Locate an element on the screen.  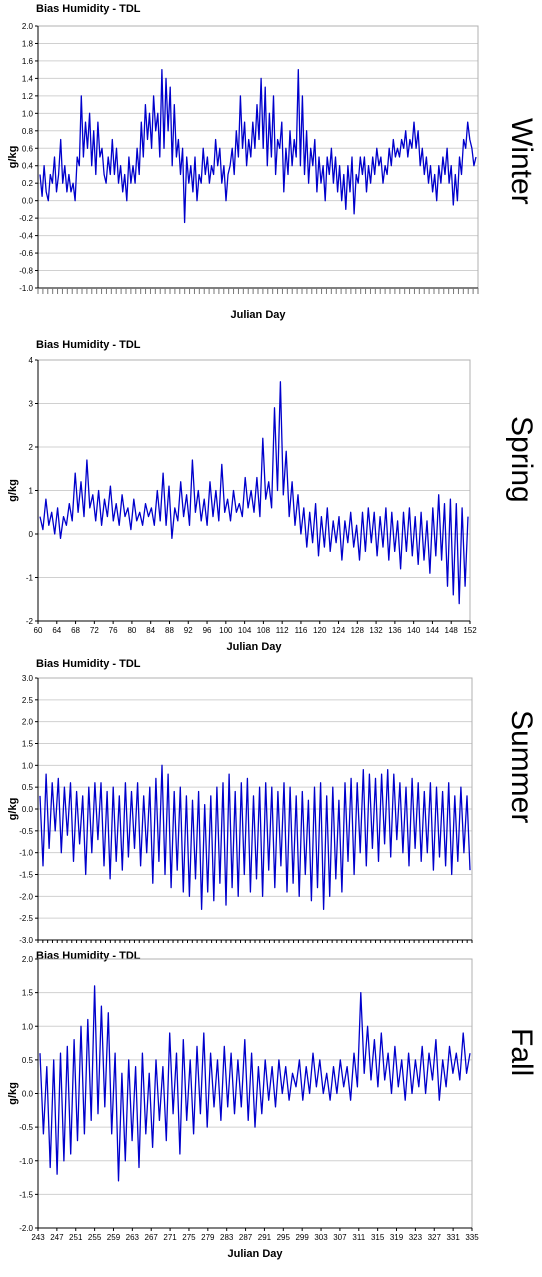
season-label-spring: Spring is located at coordinates (521, 459).